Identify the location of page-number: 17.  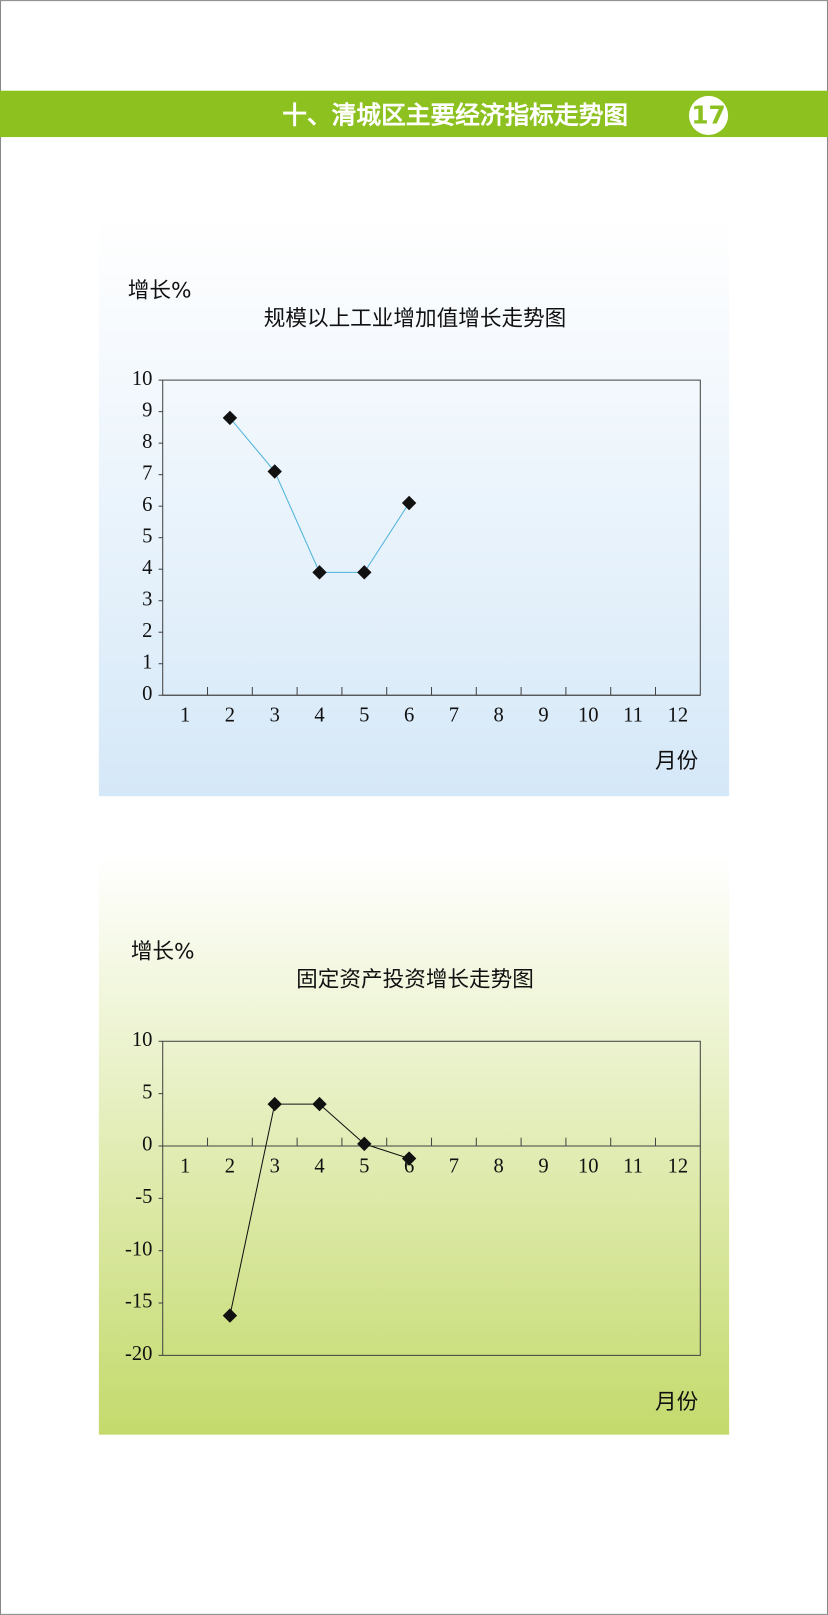
(708, 114).